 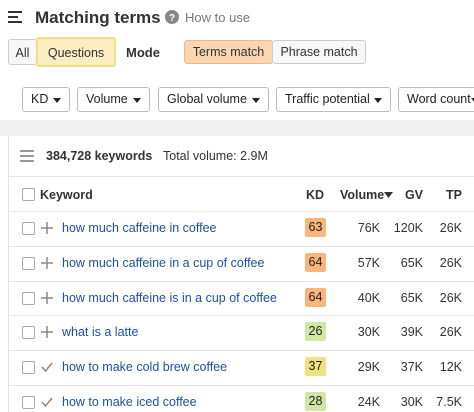 I want to click on select-all, so click(x=28, y=194).